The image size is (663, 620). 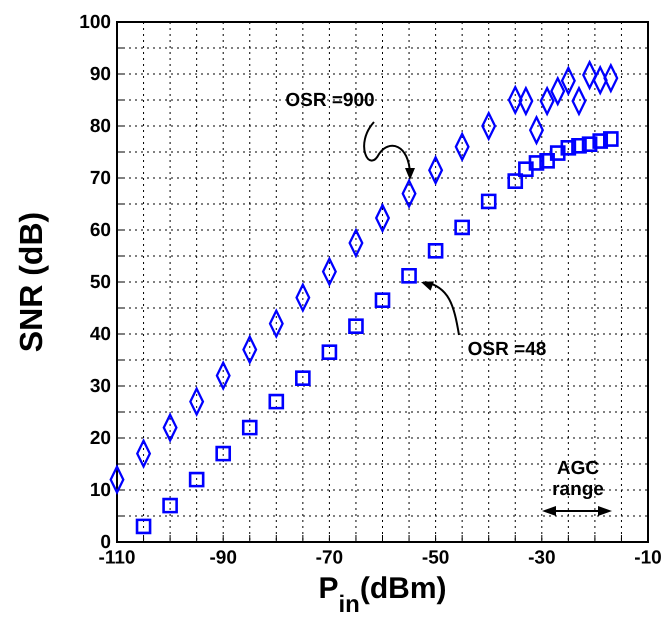 What do you see at coordinates (382, 595) in the screenshot?
I see `x-axis-title: P$_{in}$(dBm)` at bounding box center [382, 595].